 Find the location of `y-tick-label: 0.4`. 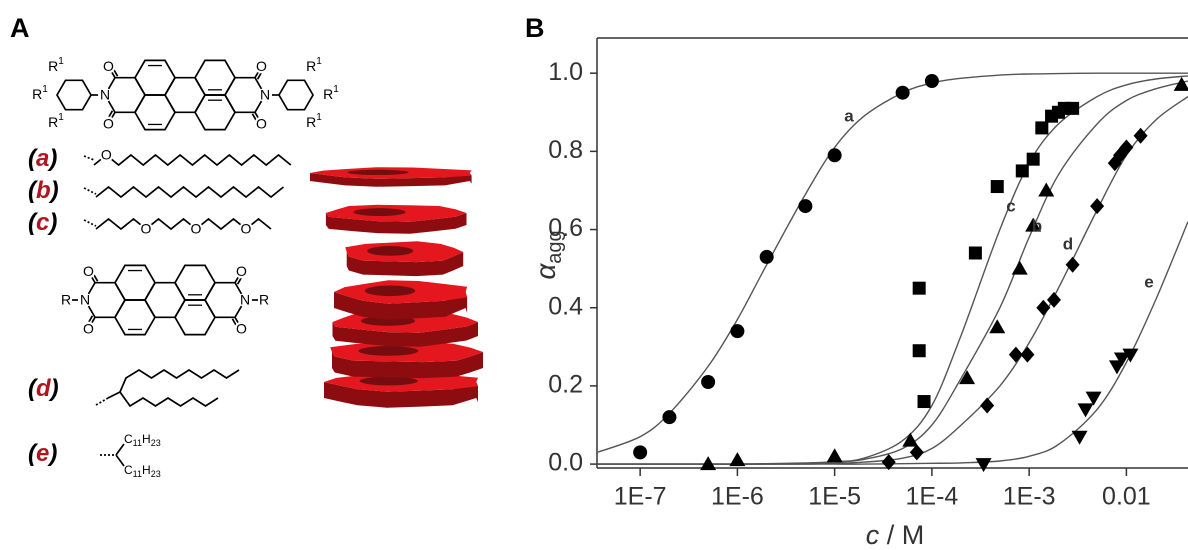

y-tick-label: 0.4 is located at coordinates (565, 306).